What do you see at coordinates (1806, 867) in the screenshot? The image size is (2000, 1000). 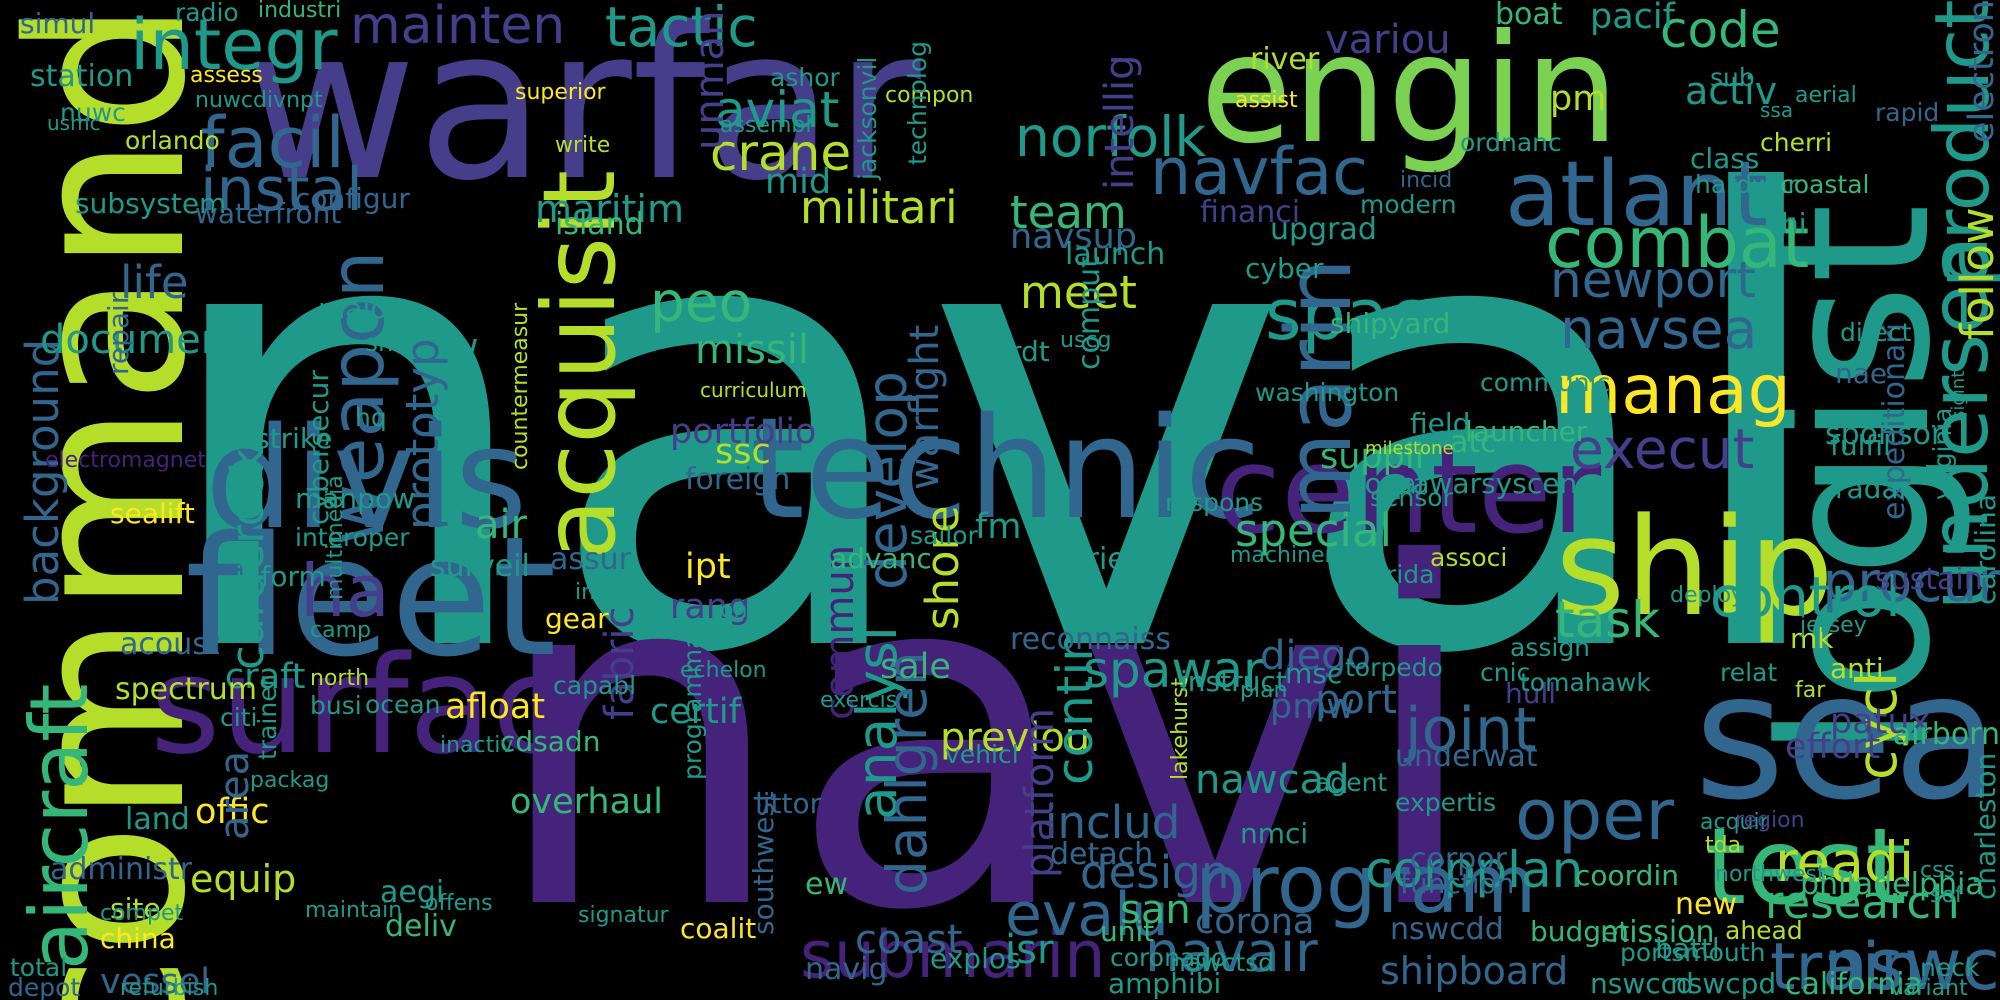 I see `word-test: test` at bounding box center [1806, 867].